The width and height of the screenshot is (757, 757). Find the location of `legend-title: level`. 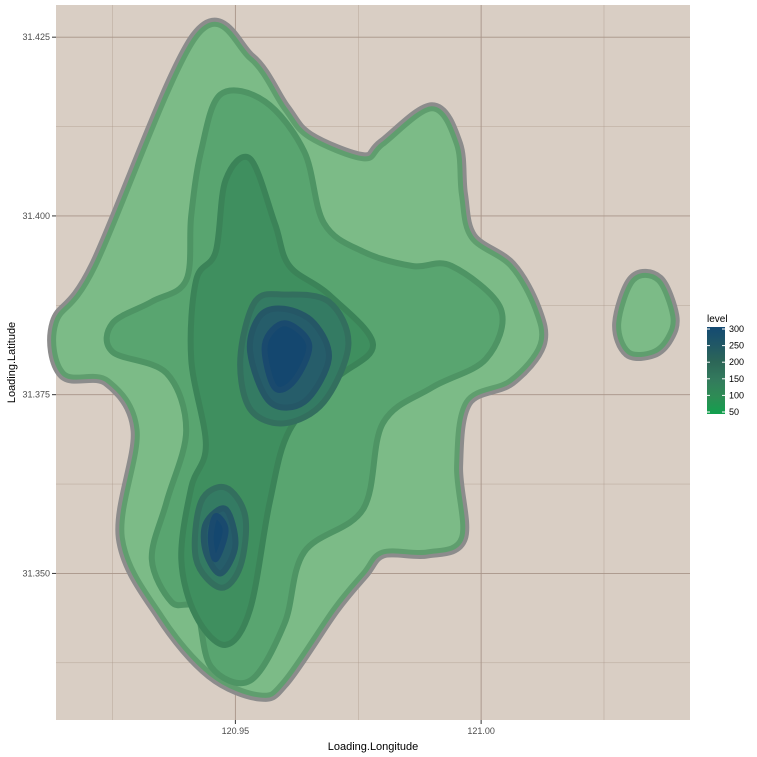

legend-title: level is located at coordinates (717, 319).